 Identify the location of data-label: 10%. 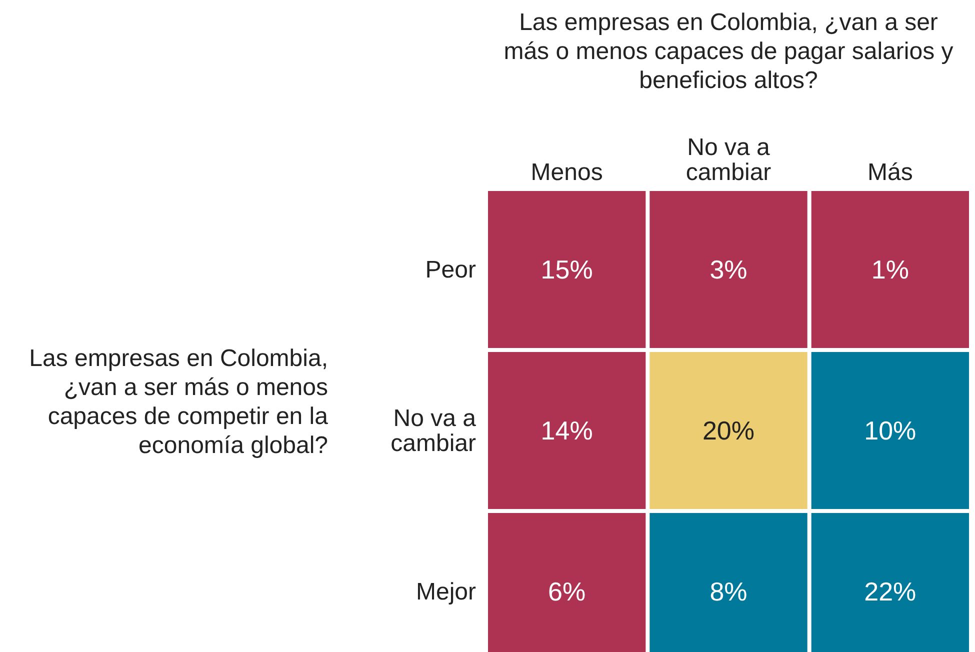
(890, 431).